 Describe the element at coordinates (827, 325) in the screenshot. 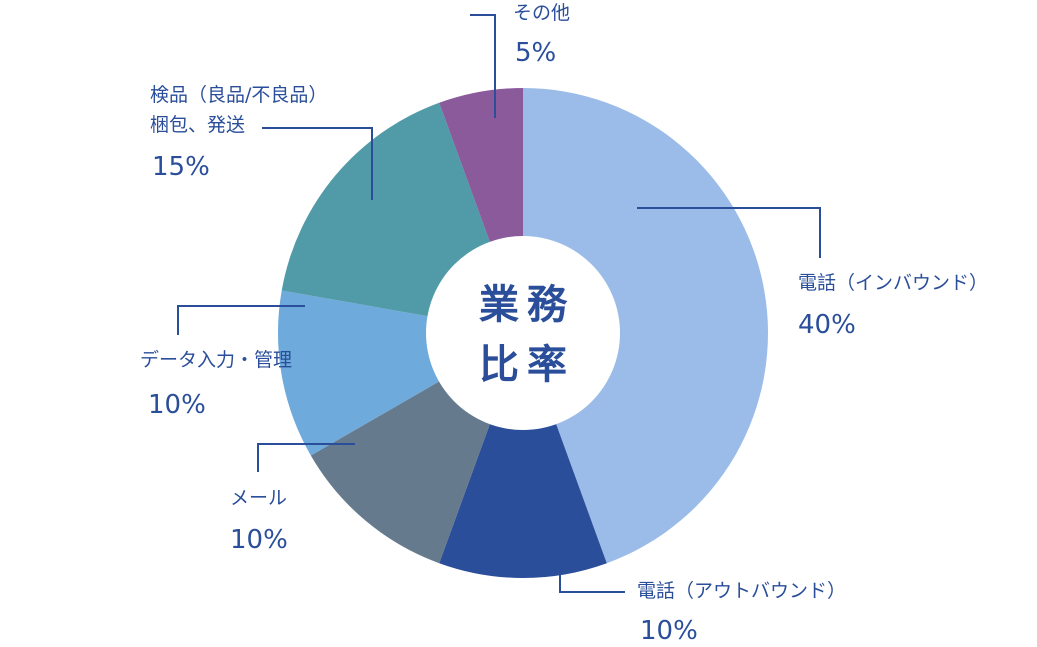

I see `value-label: 40%` at that location.